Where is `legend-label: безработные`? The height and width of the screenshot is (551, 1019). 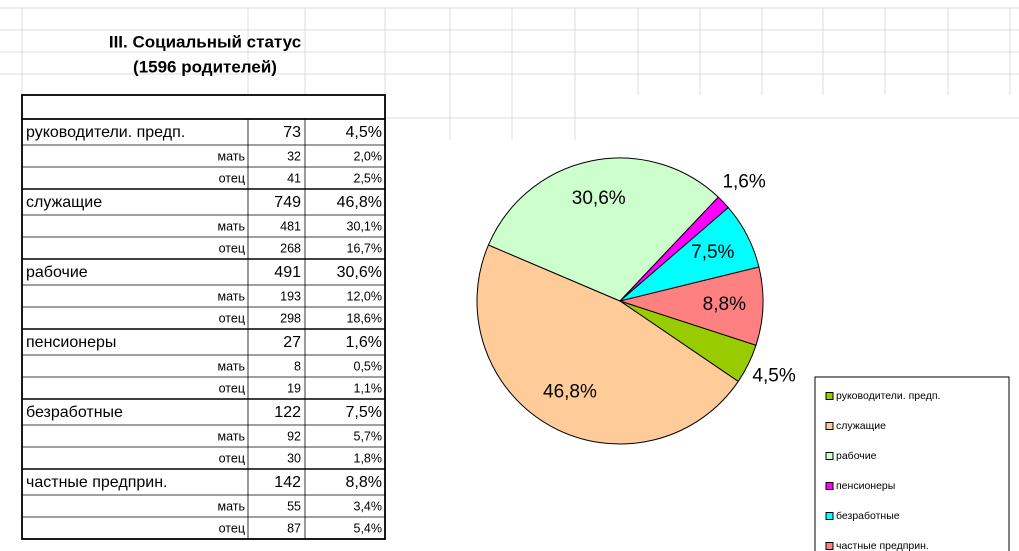 legend-label: безработные is located at coordinates (868, 516).